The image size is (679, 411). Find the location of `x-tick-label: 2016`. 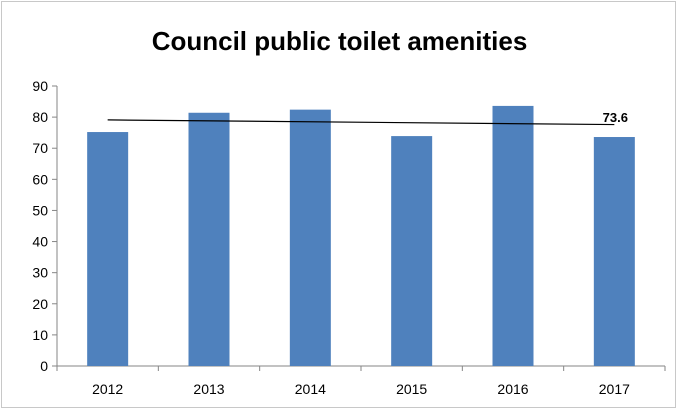

x-tick-label: 2016 is located at coordinates (512, 389).